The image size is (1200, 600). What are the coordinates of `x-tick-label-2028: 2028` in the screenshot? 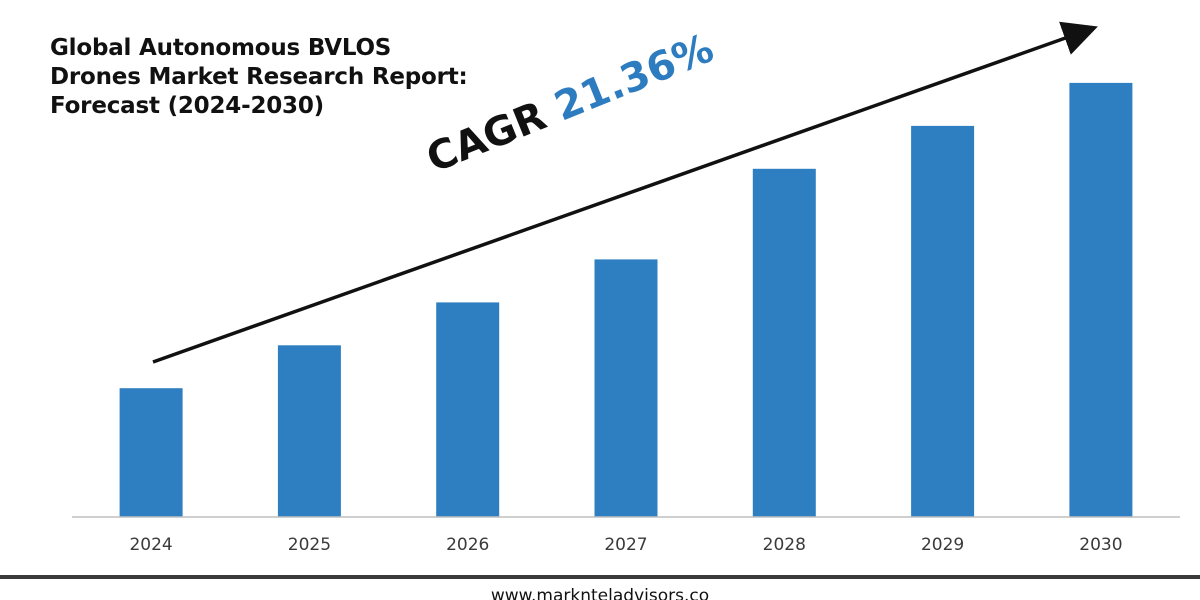 It's located at (784, 545).